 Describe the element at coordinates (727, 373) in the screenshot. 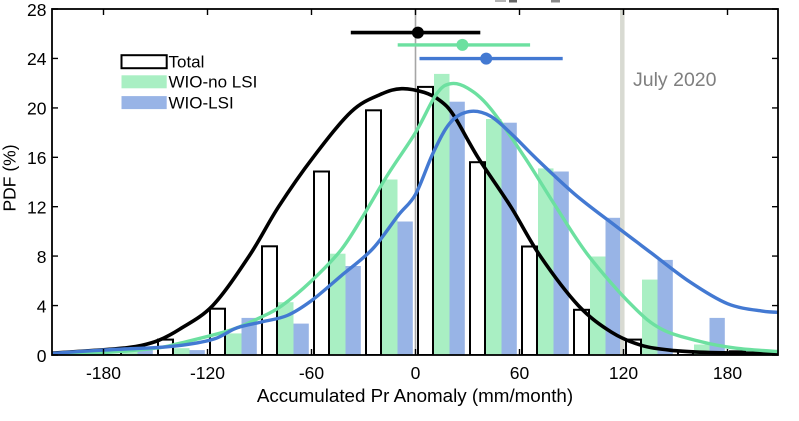

I see `svg-text: 180` at that location.